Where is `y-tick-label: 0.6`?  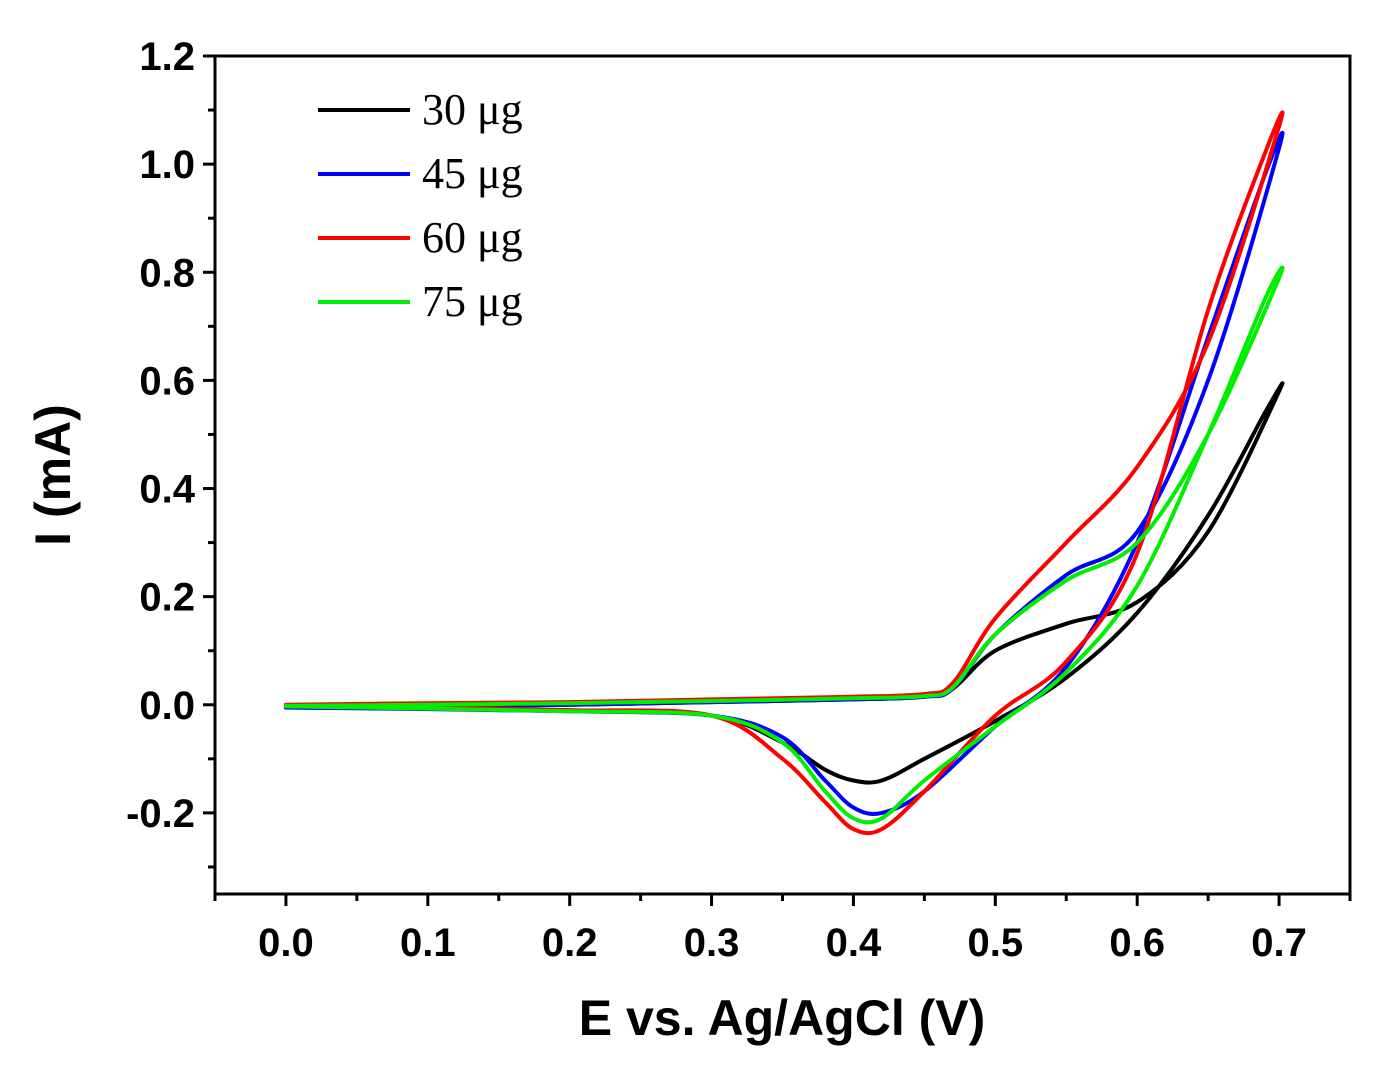 y-tick-label: 0.6 is located at coordinates (167, 381).